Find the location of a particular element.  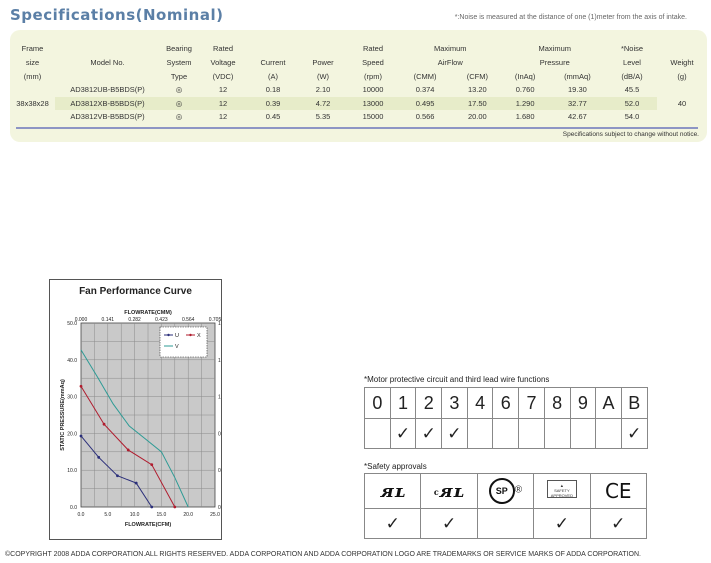

top-axis-title: FLOWRATE(CMM) is located at coordinates (148, 313).